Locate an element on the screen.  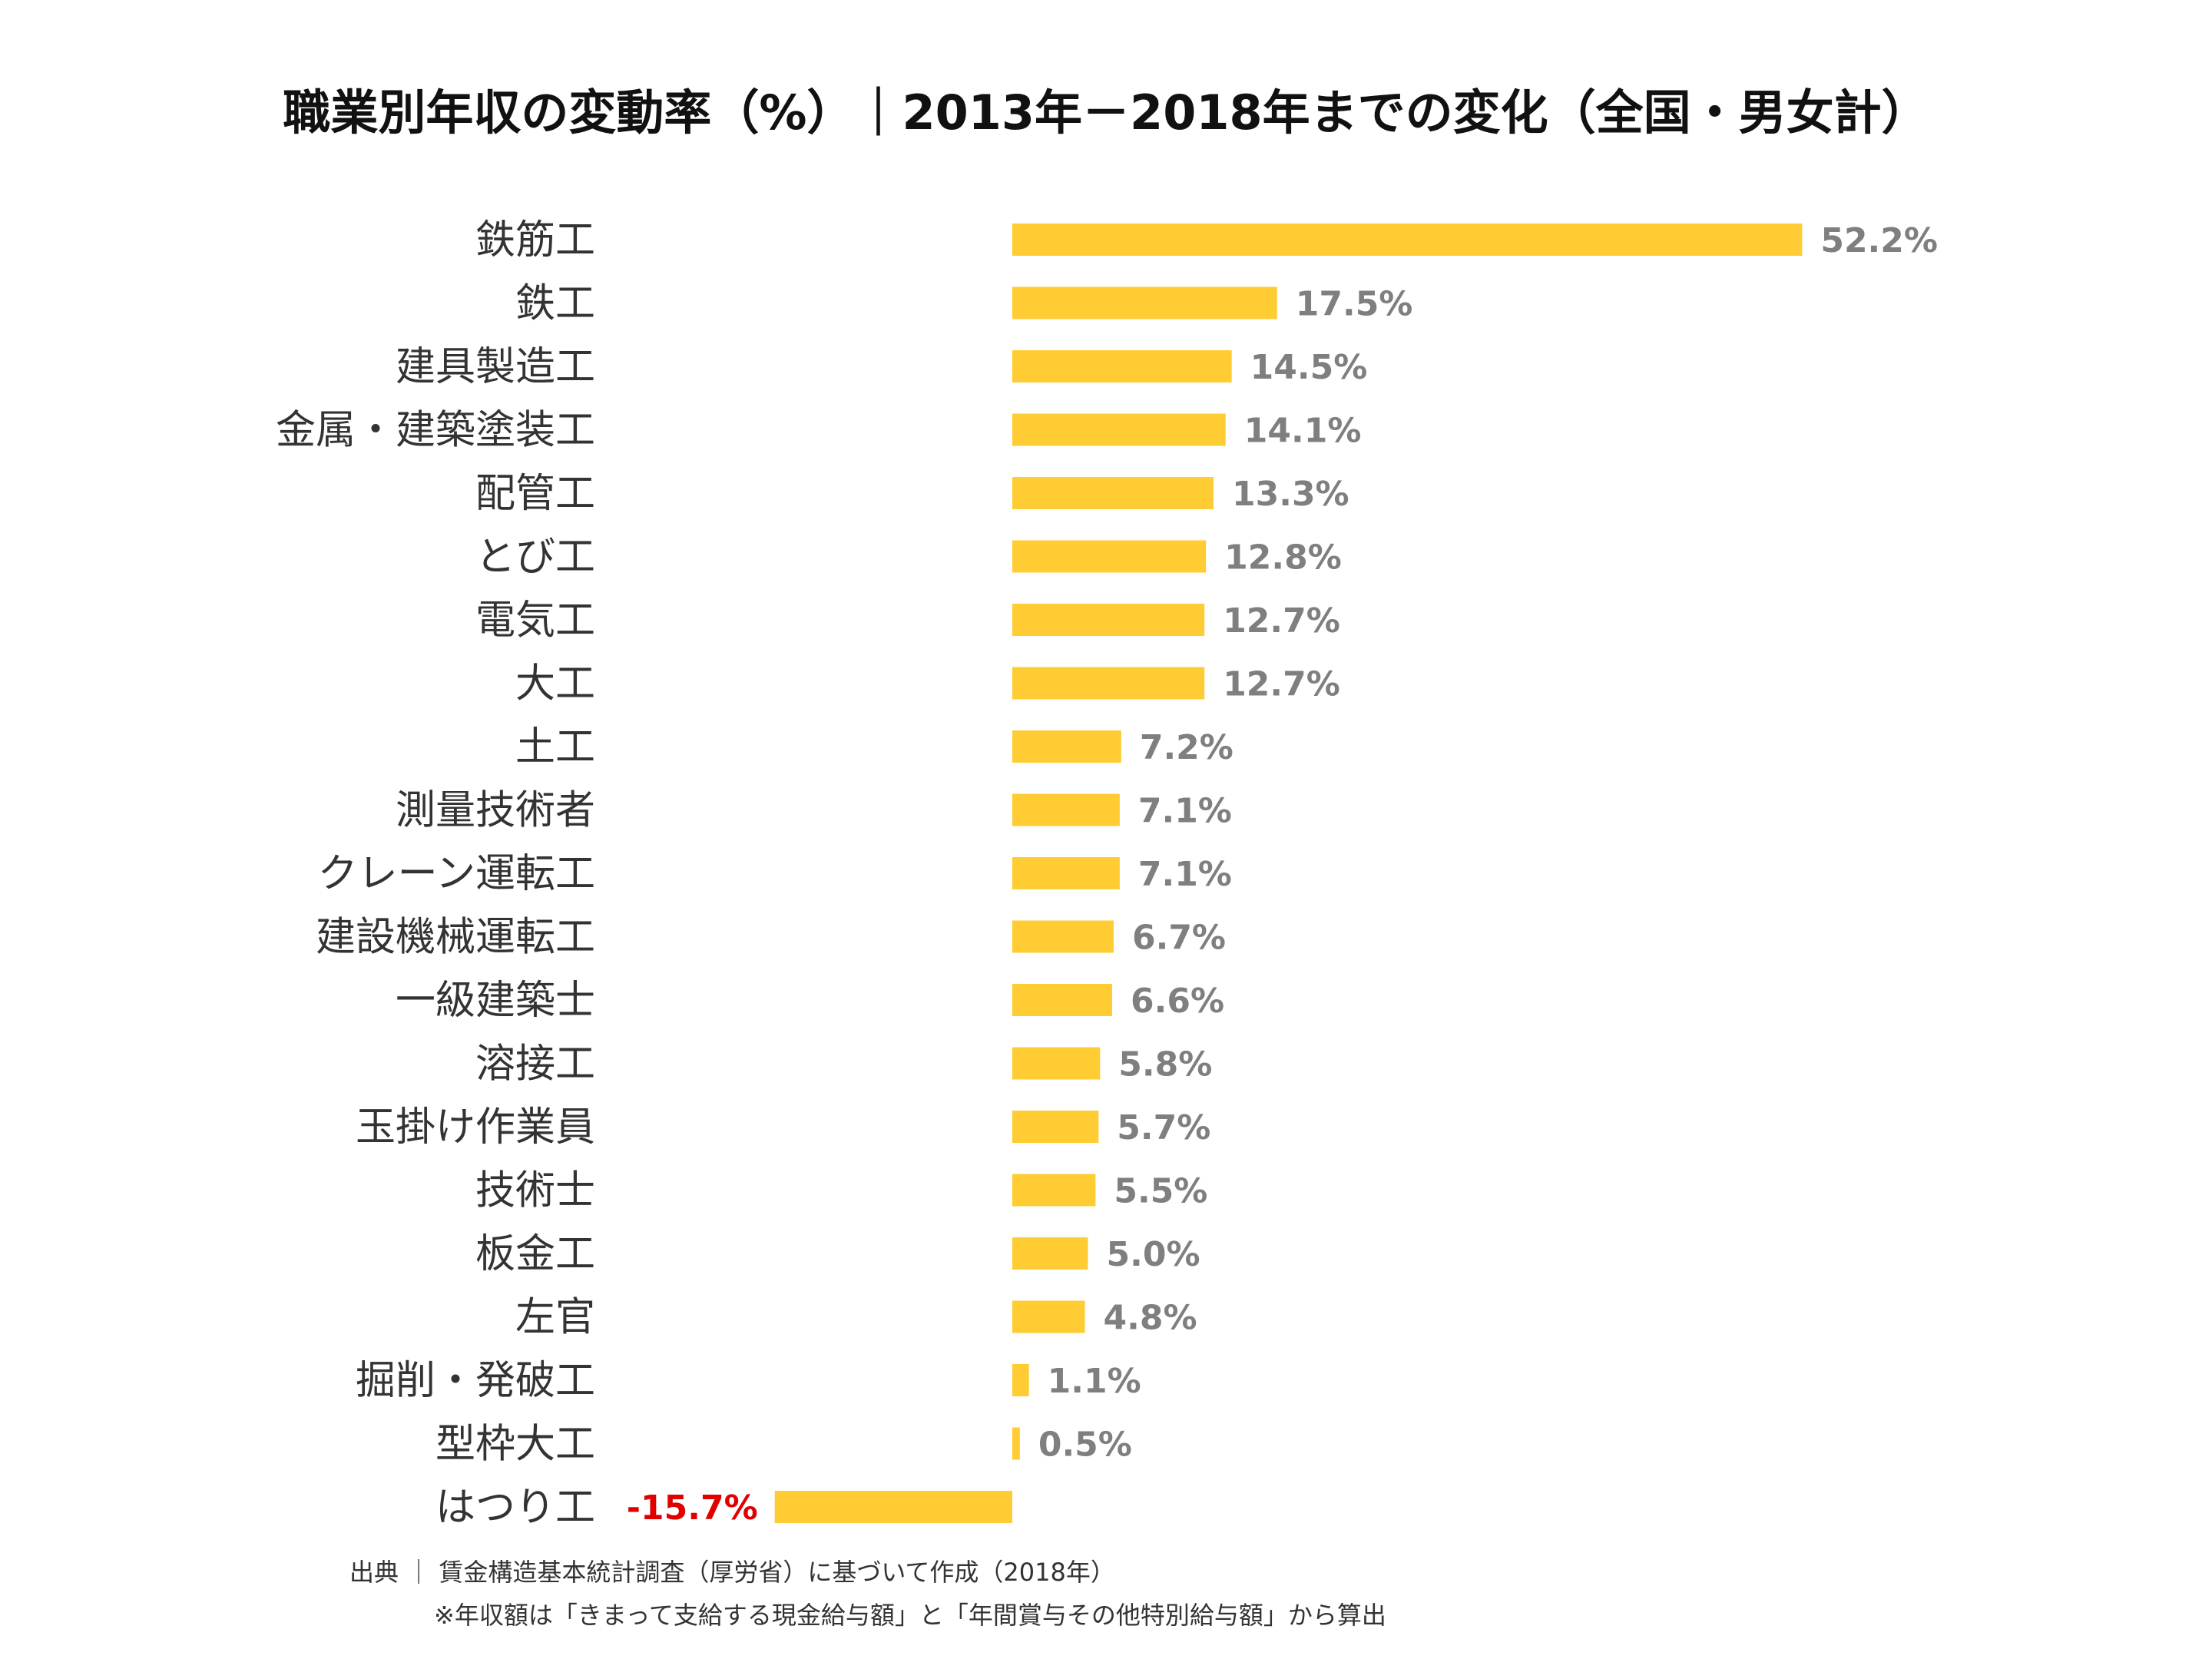
category-label: はつり工 is located at coordinates (515, 1508).